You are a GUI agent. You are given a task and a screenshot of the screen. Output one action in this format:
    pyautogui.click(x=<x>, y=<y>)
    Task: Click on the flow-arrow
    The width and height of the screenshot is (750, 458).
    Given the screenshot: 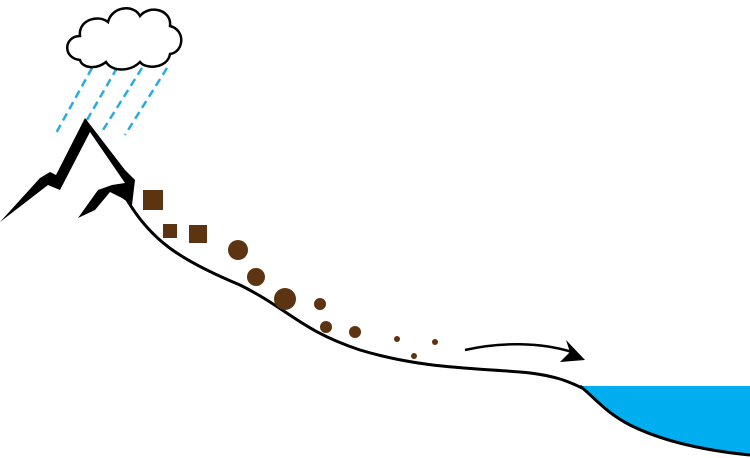 What is the action you would take?
    pyautogui.click(x=524, y=351)
    